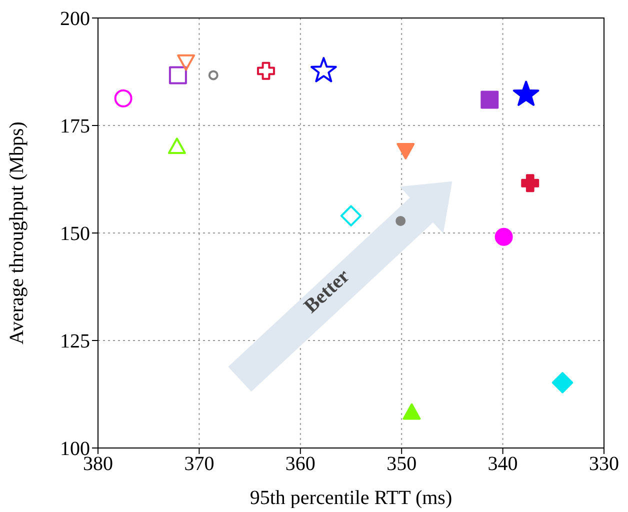 This screenshot has height=512, width=628. Describe the element at coordinates (17, 233) in the screenshot. I see `y-axis-title: Average throughput (Mbps)` at that location.